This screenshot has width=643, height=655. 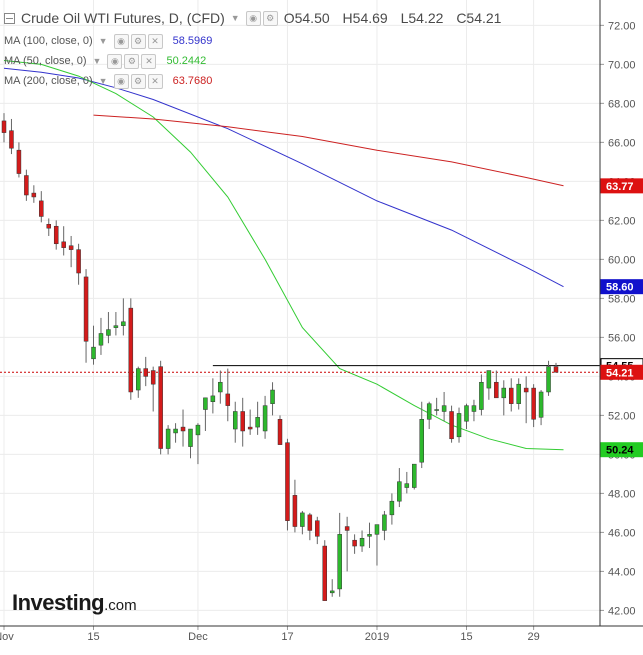 I want to click on price-tag-label: 54.21, so click(x=620, y=373).